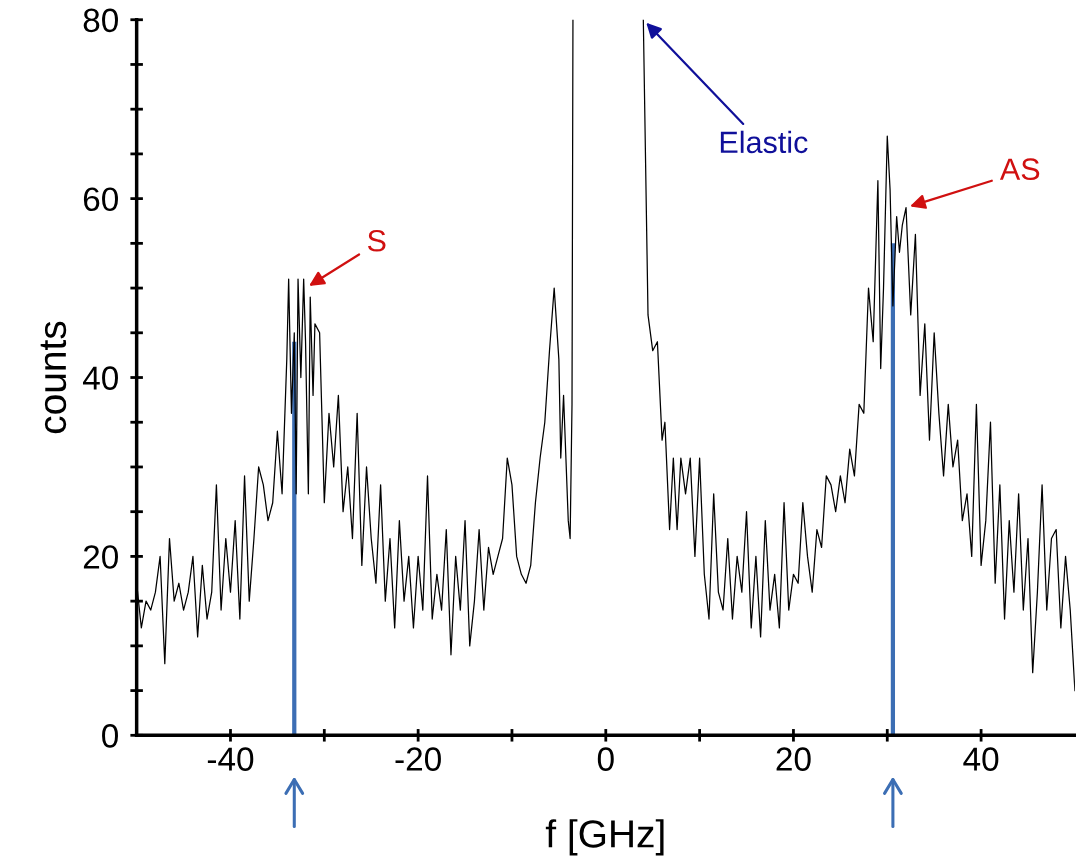  I want to click on y-tick-label: 0, so click(110, 736).